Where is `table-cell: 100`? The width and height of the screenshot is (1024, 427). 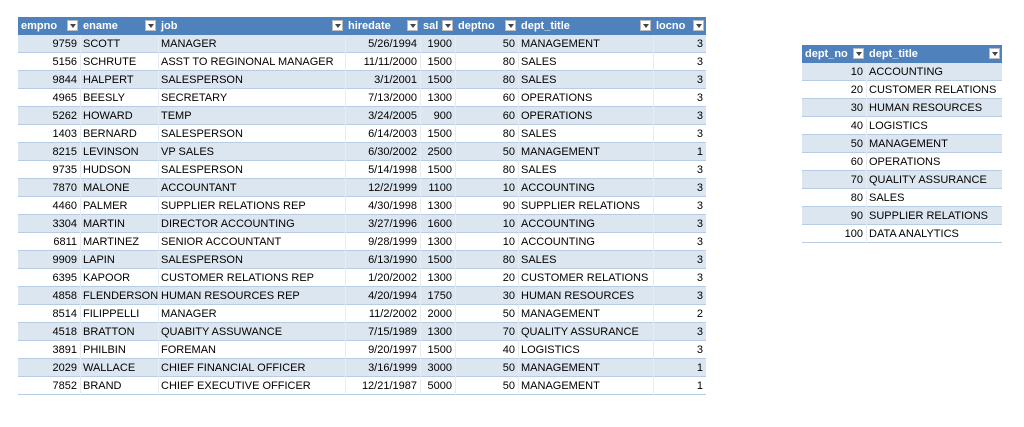 table-cell: 100 is located at coordinates (853, 234).